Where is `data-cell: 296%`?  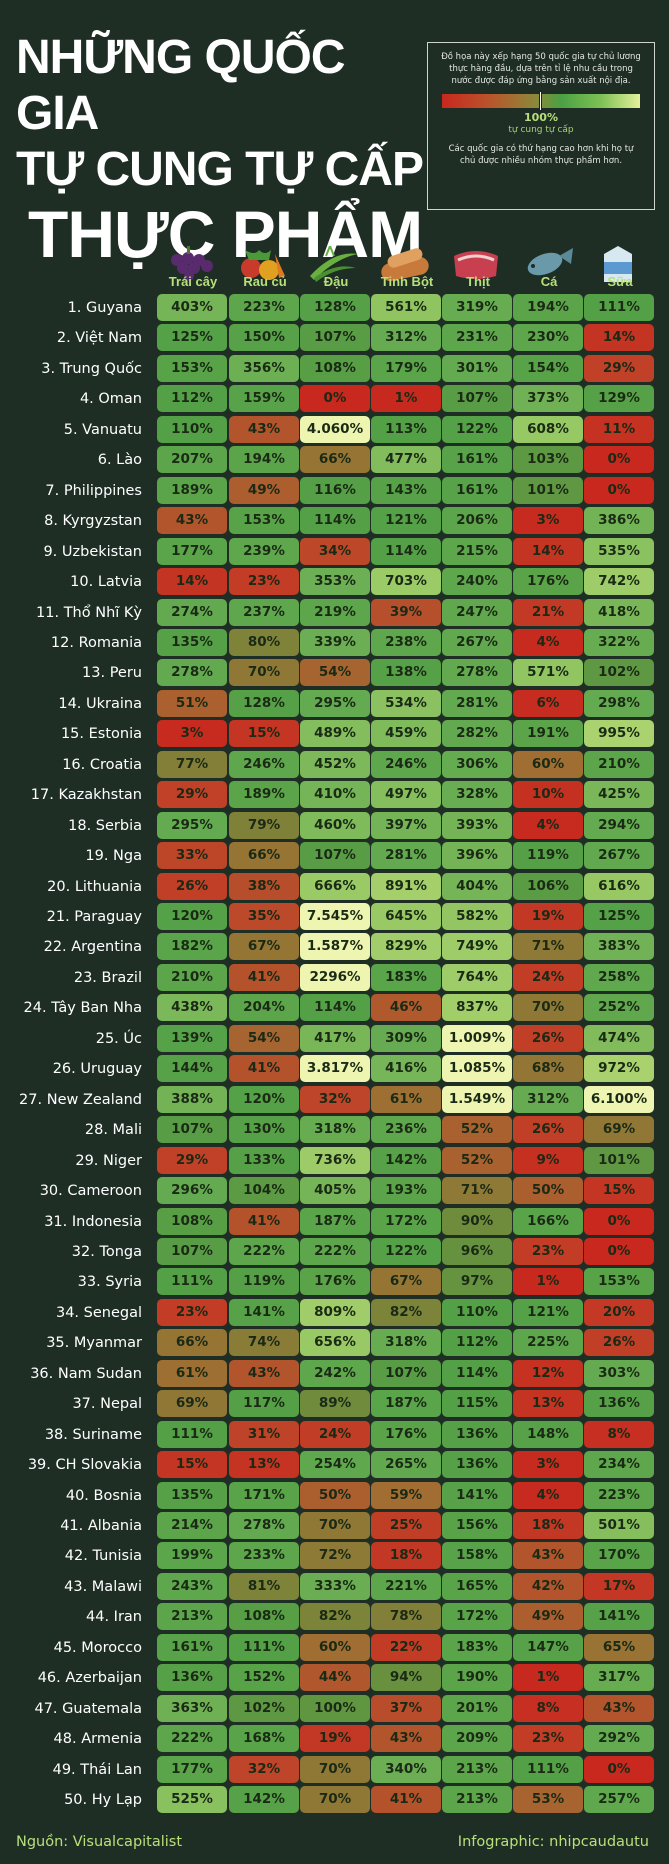
data-cell: 296% is located at coordinates (192, 1190).